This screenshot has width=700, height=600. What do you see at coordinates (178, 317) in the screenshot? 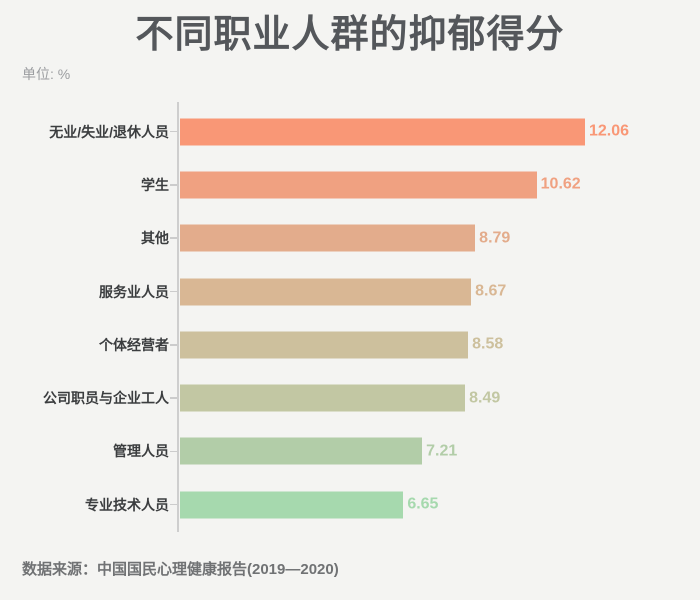
I see `y-axis-line` at bounding box center [178, 317].